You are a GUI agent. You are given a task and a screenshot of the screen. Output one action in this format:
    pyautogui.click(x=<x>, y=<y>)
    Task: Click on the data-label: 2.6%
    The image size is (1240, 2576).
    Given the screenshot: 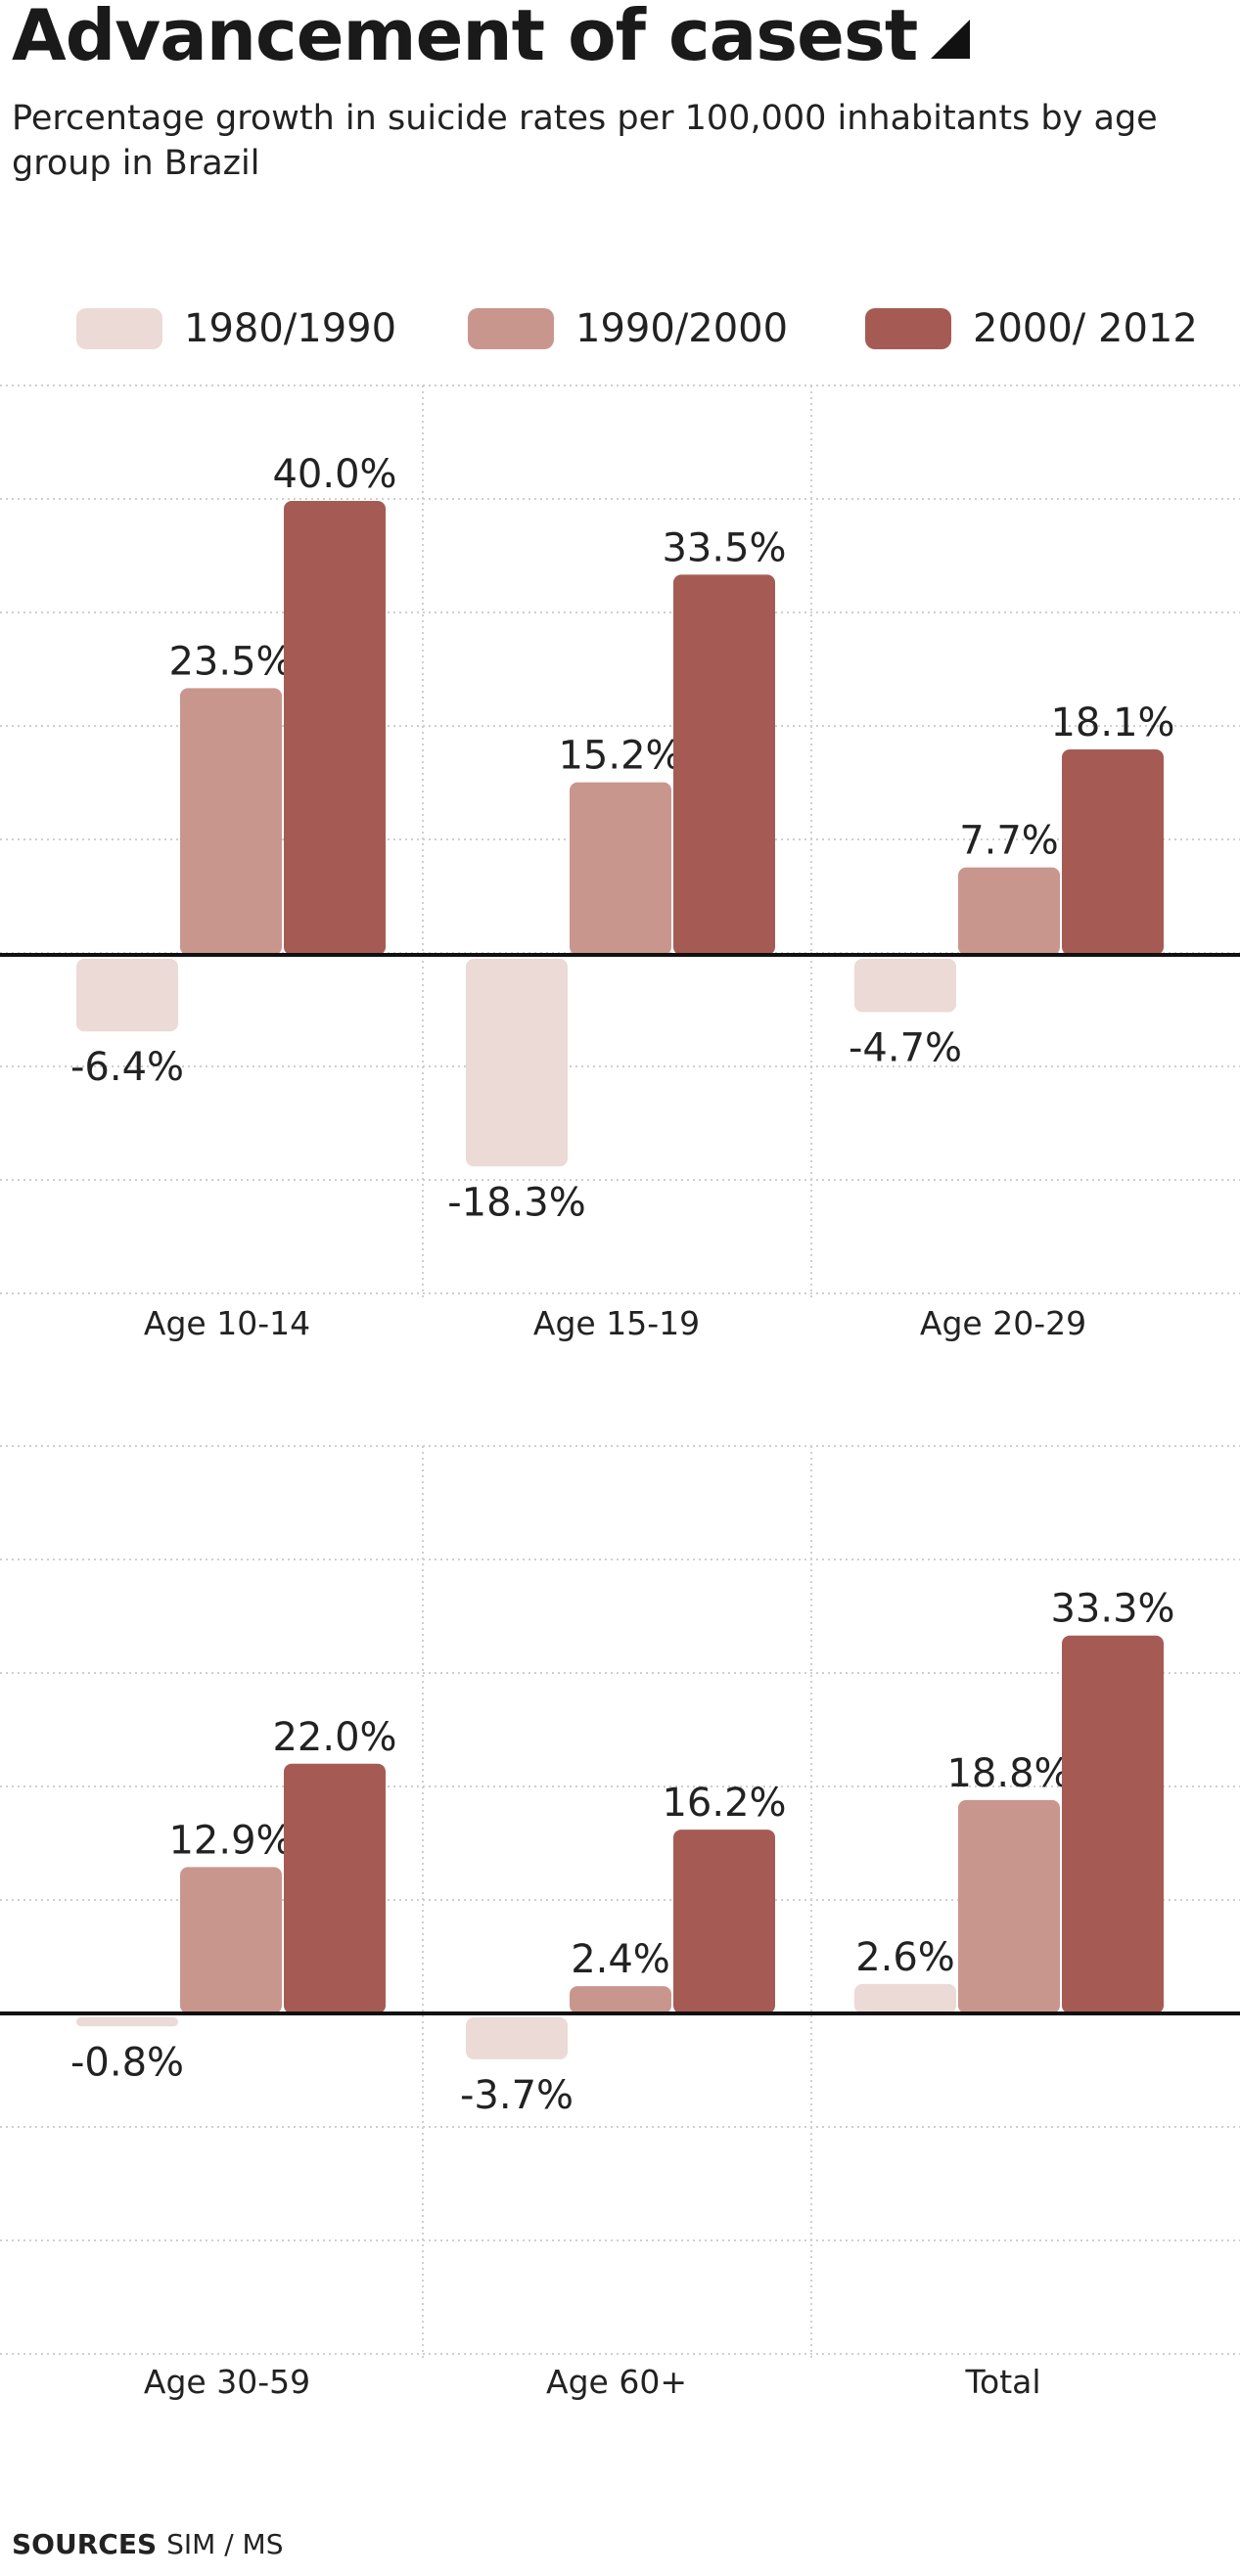 What is the action you would take?
    pyautogui.click(x=905, y=1957)
    